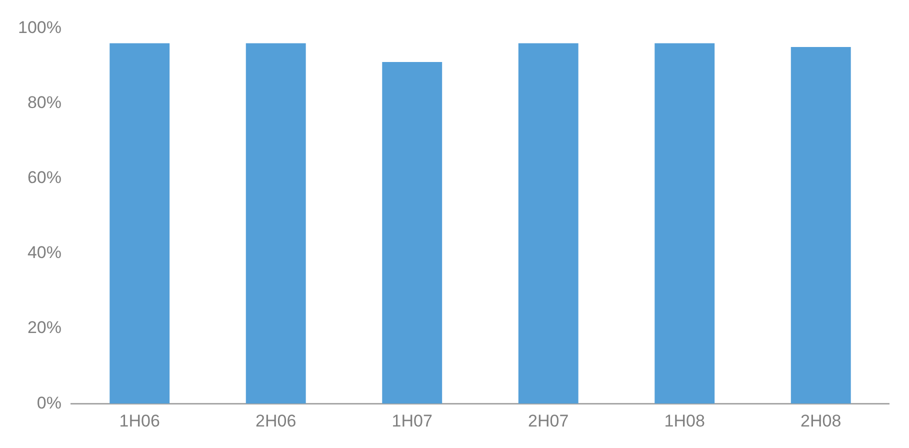 The width and height of the screenshot is (909, 448). I want to click on x-tick-label: 2H08, so click(821, 420).